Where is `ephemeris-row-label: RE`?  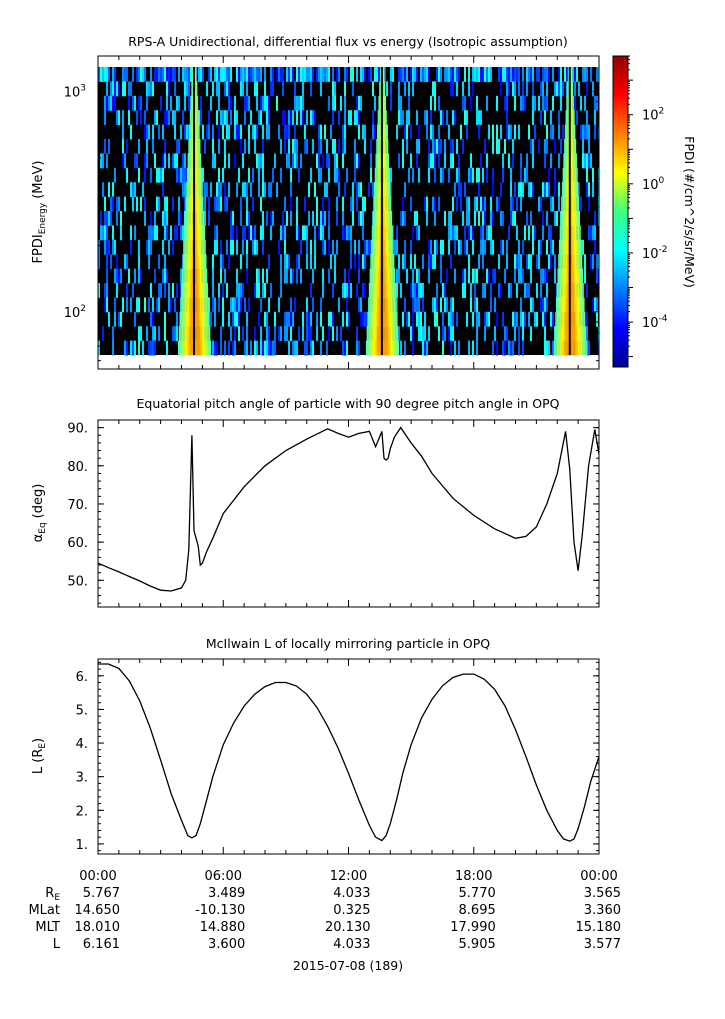 ephemeris-row-label: RE is located at coordinates (52, 894).